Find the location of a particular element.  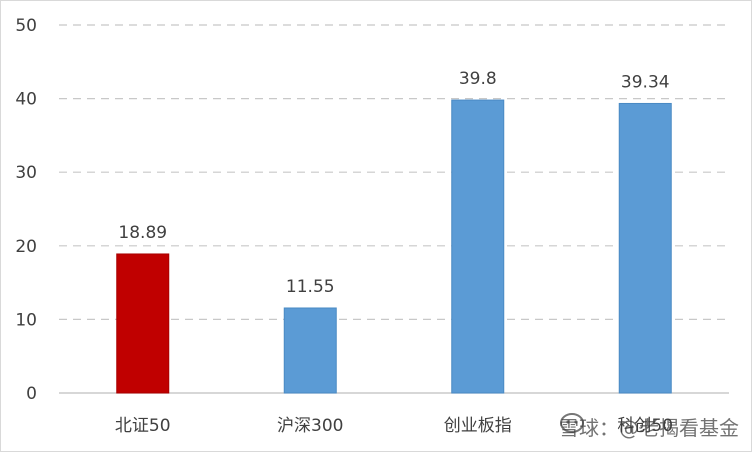

data-label: 18.89 is located at coordinates (142, 233).